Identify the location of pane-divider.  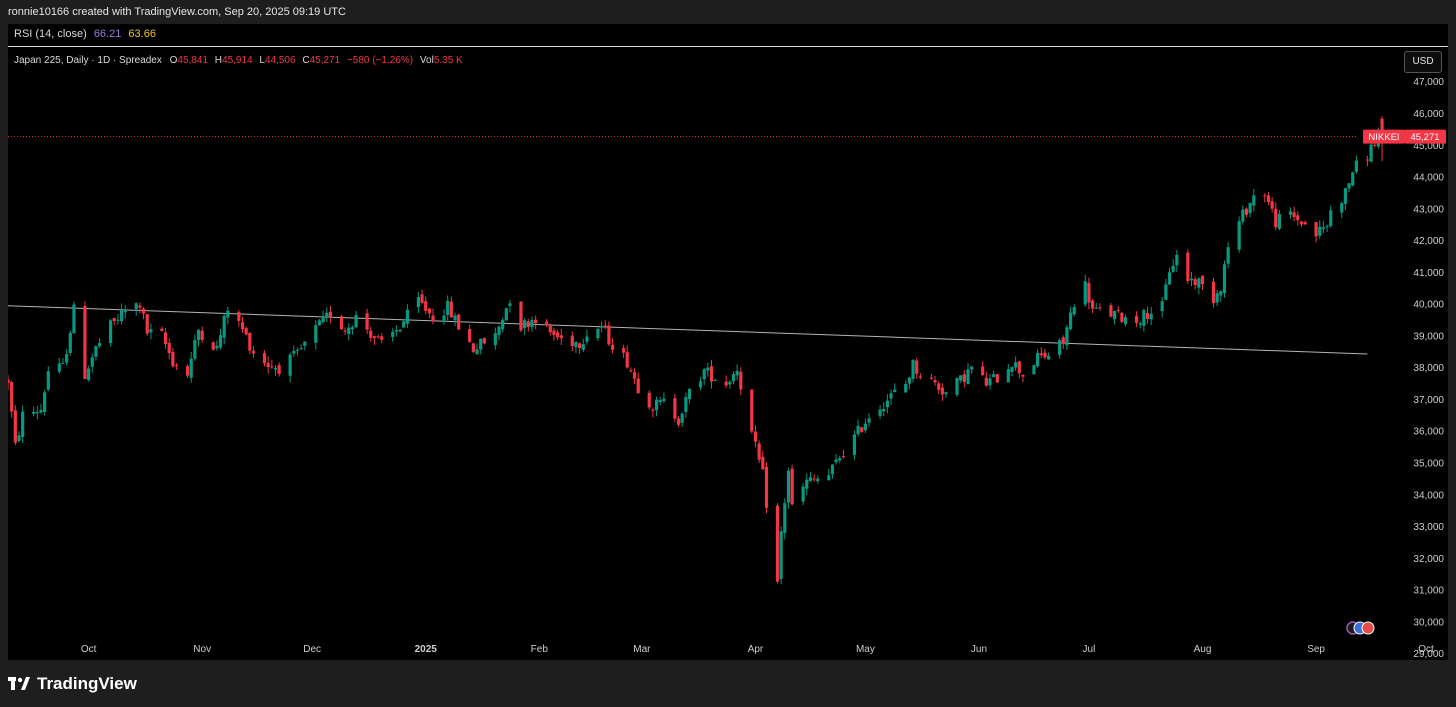
(728, 46).